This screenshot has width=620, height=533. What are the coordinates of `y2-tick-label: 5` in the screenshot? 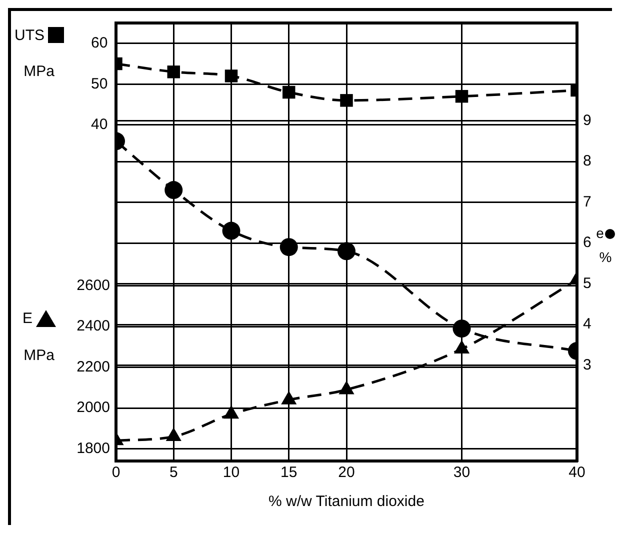 It's located at (587, 283).